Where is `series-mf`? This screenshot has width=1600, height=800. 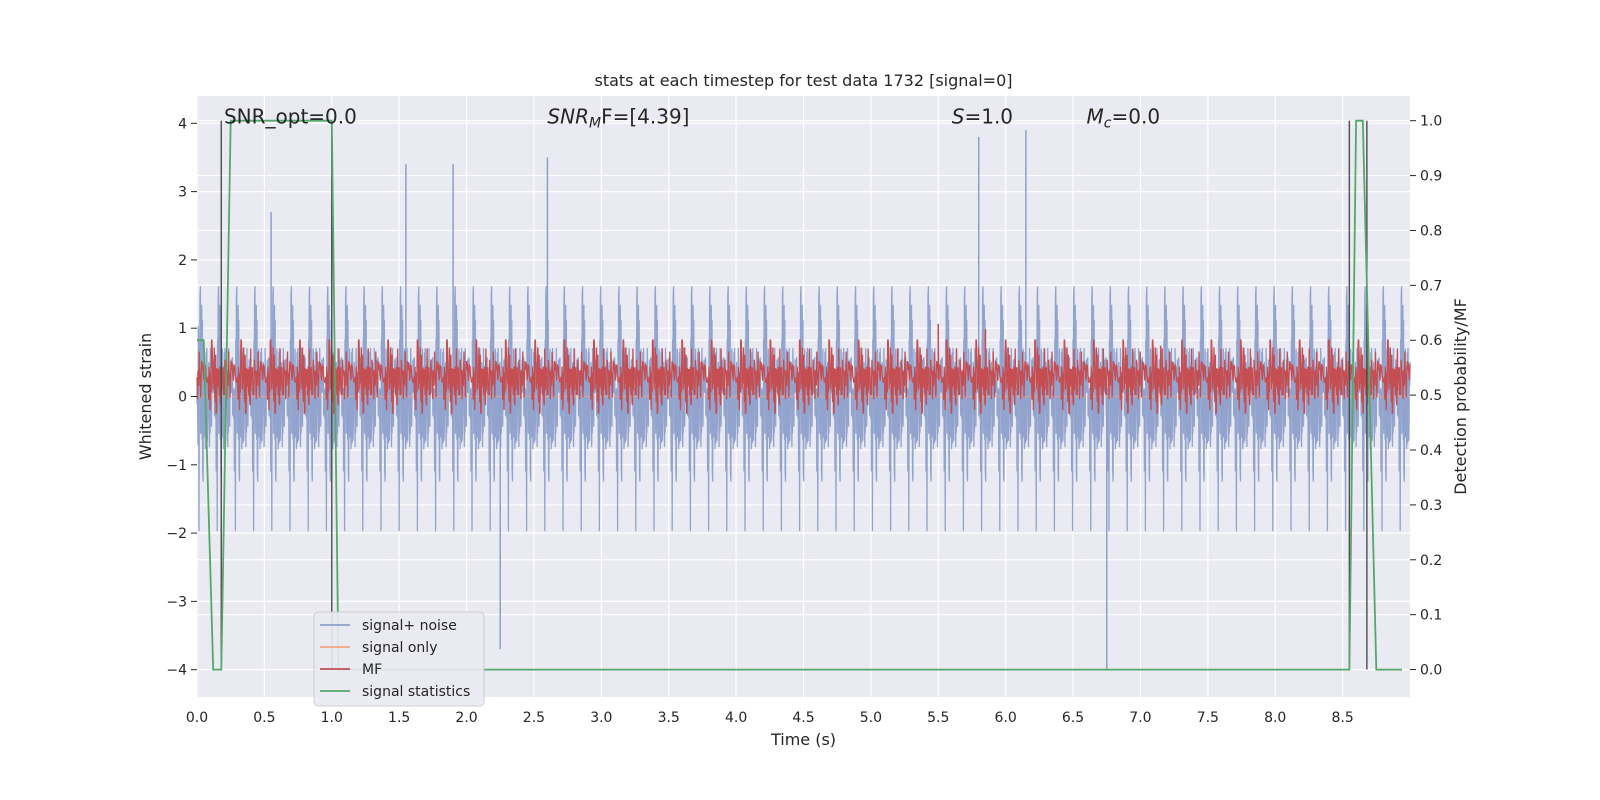 series-mf is located at coordinates (803, 369).